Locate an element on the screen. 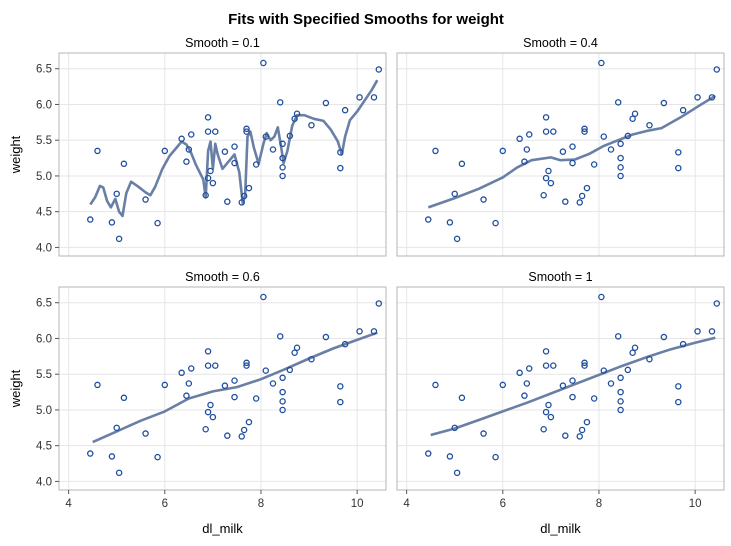  panel-title: Smooth = 0.1 is located at coordinates (222, 43).